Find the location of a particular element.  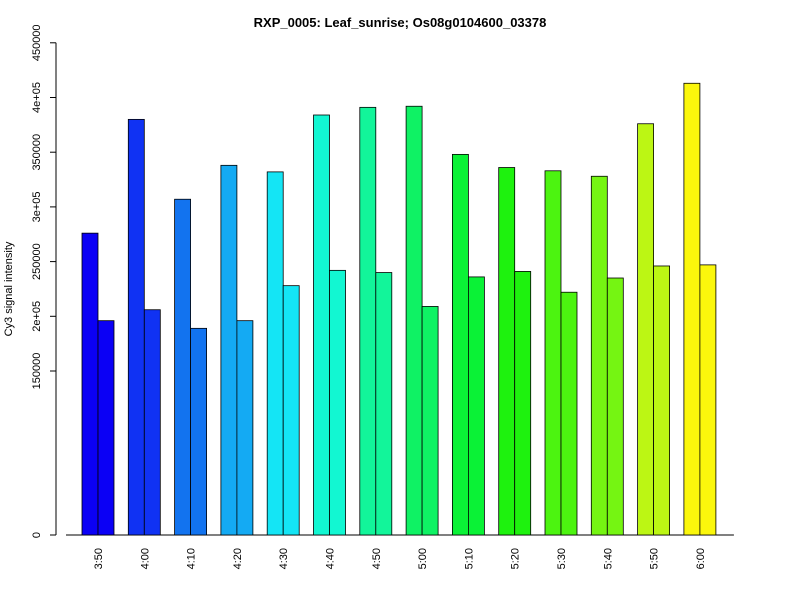

x-tick-label: 4:30 is located at coordinates (284, 558).